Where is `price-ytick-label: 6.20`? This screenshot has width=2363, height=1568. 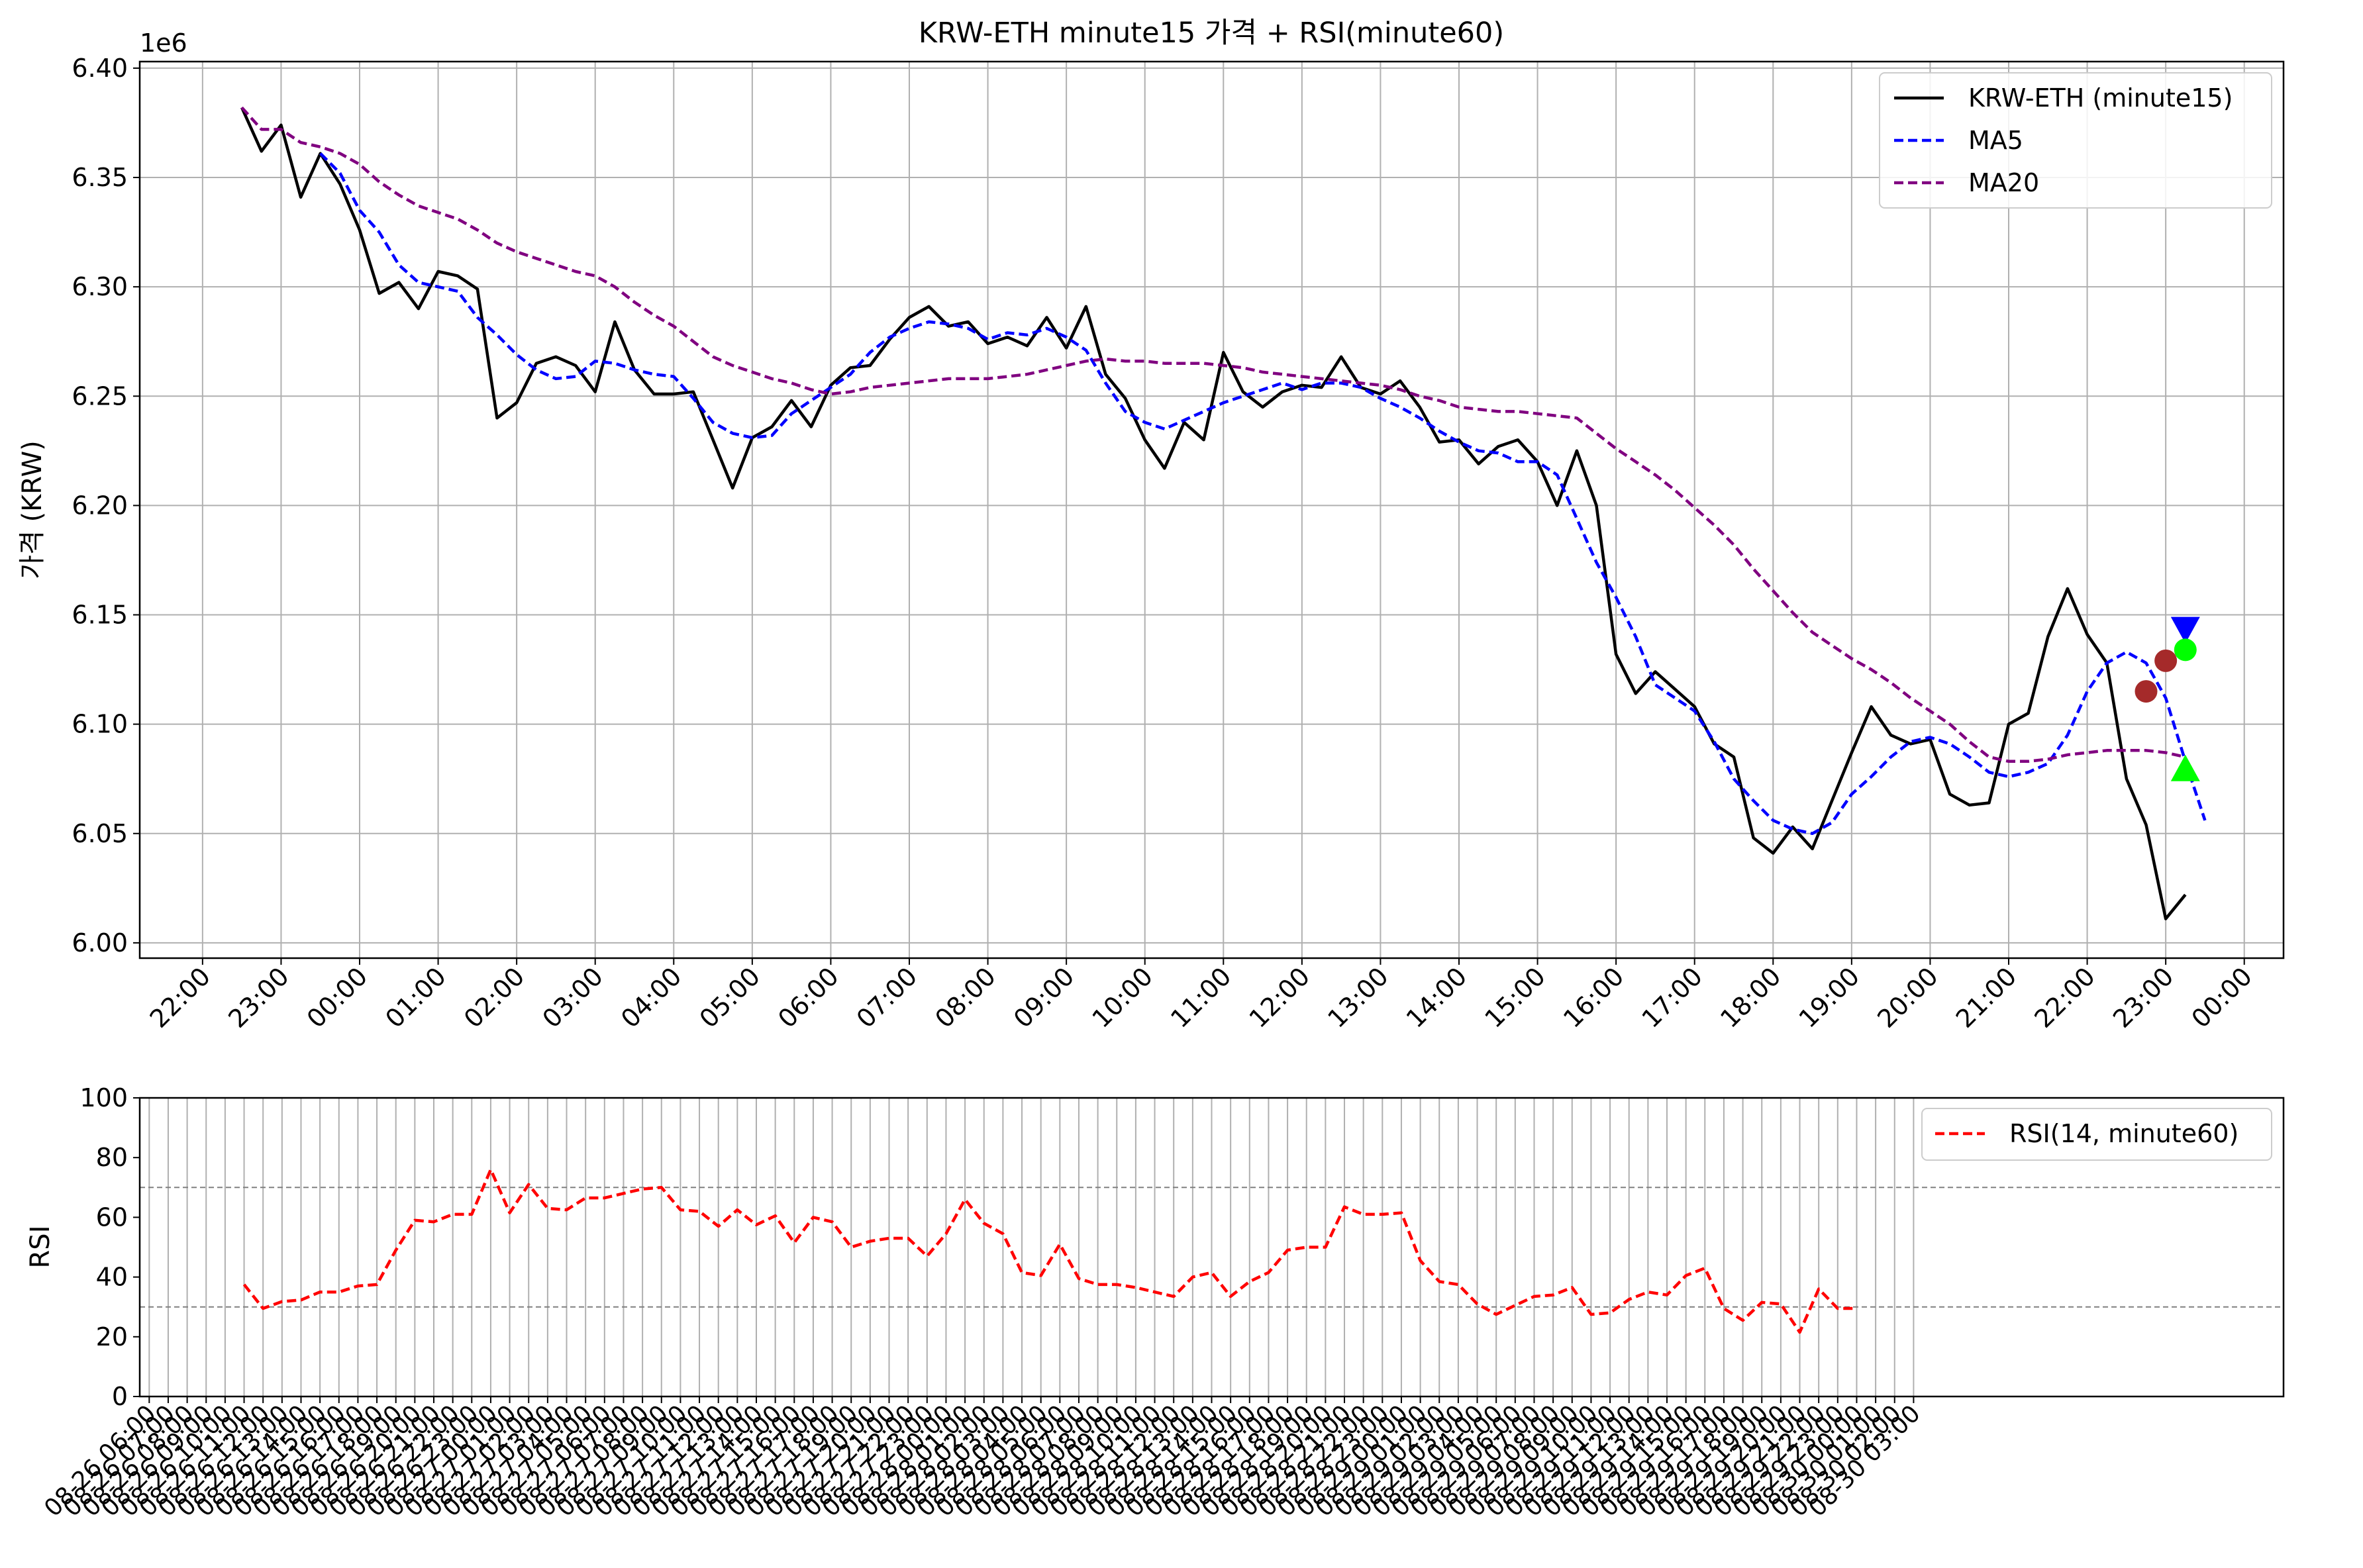
price-ytick-label: 6.20 is located at coordinates (100, 505).